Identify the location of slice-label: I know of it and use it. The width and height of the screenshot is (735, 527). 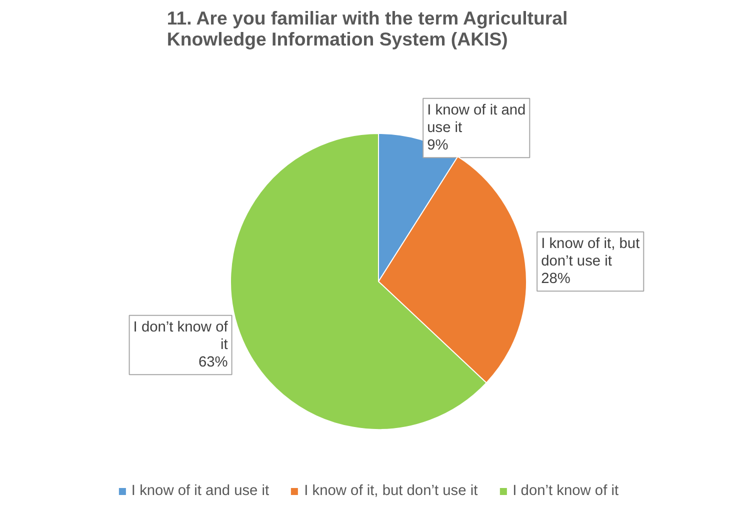
(476, 119).